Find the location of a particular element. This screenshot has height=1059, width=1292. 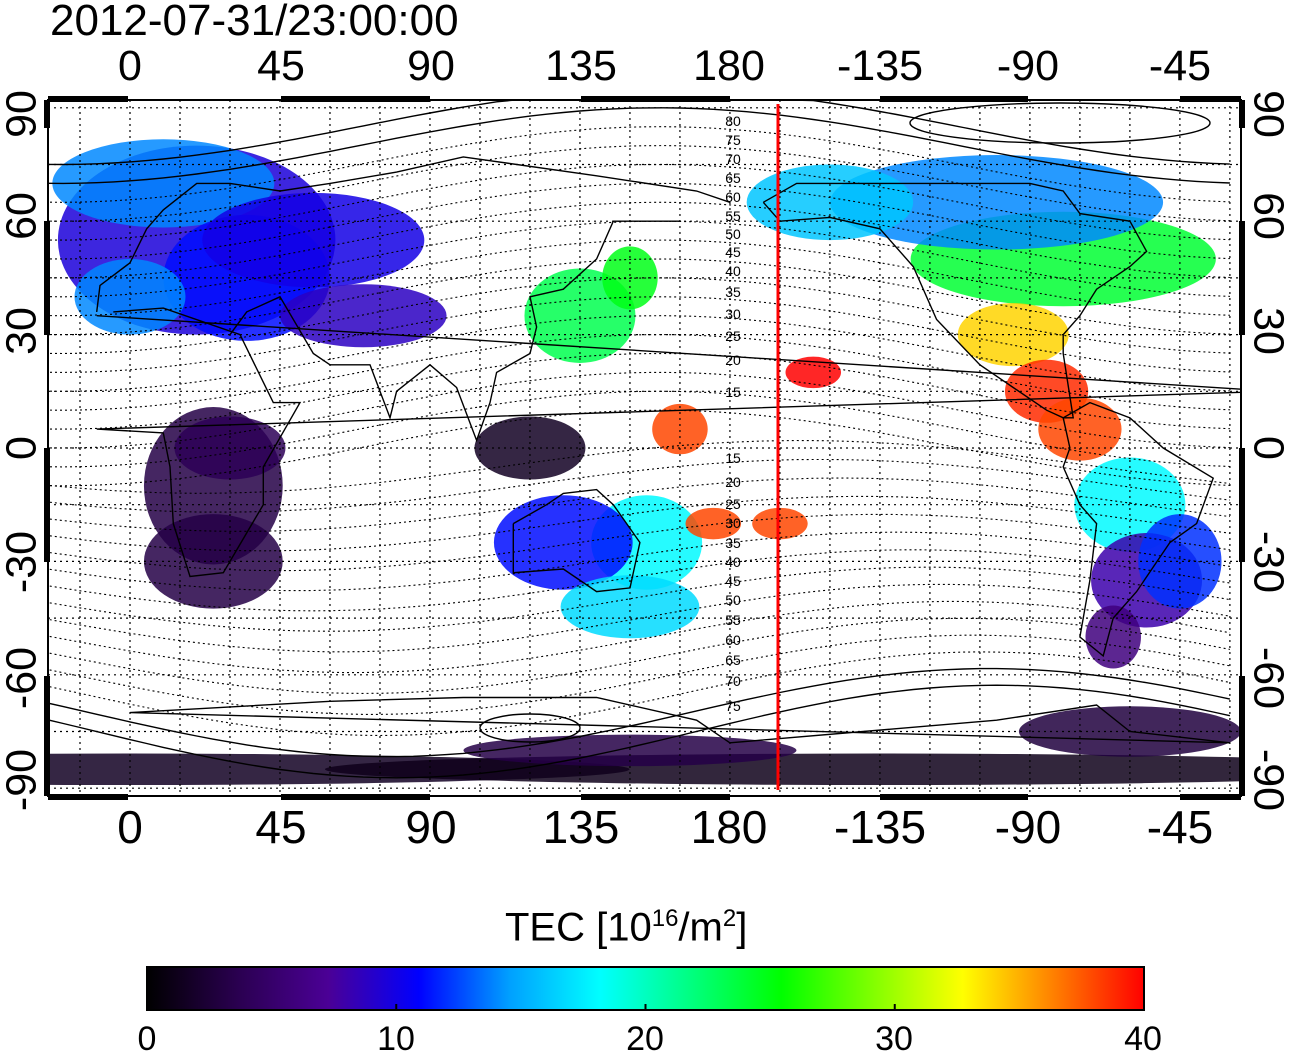

lon-tick-bottom: 135 is located at coordinates (581, 827).